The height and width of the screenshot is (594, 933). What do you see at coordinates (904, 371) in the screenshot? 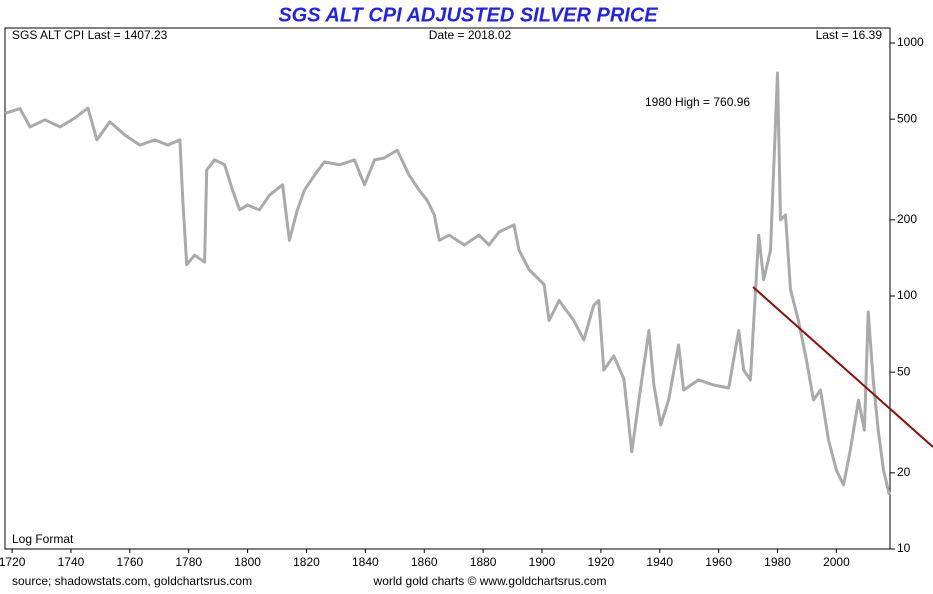
I see `y-tick-label: 50` at bounding box center [904, 371].